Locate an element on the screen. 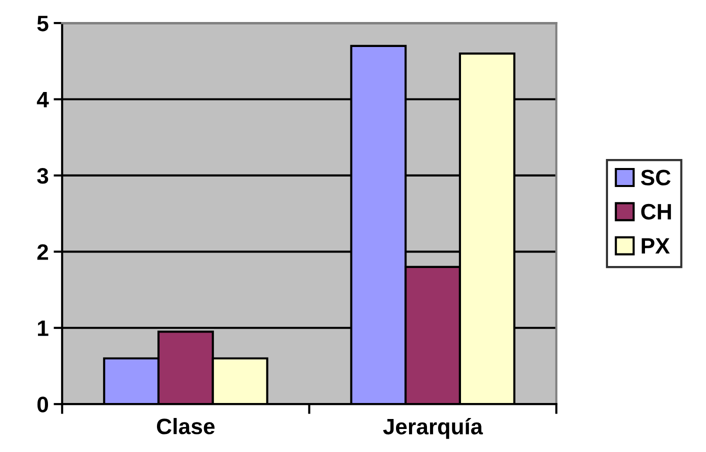  y-tick-label: 1 is located at coordinates (43, 328).